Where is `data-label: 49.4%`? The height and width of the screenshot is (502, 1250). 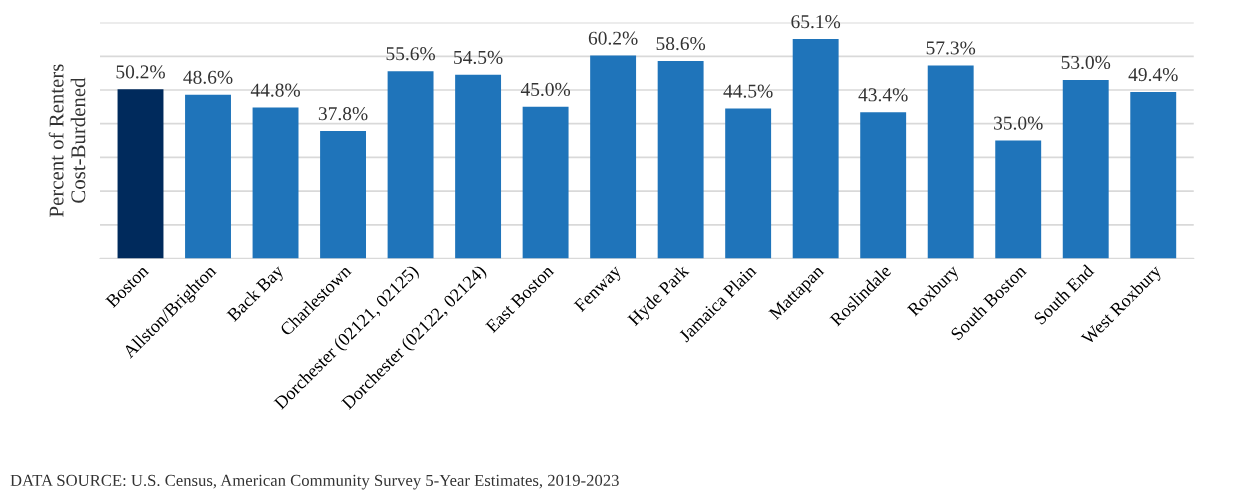 data-label: 49.4% is located at coordinates (1153, 75).